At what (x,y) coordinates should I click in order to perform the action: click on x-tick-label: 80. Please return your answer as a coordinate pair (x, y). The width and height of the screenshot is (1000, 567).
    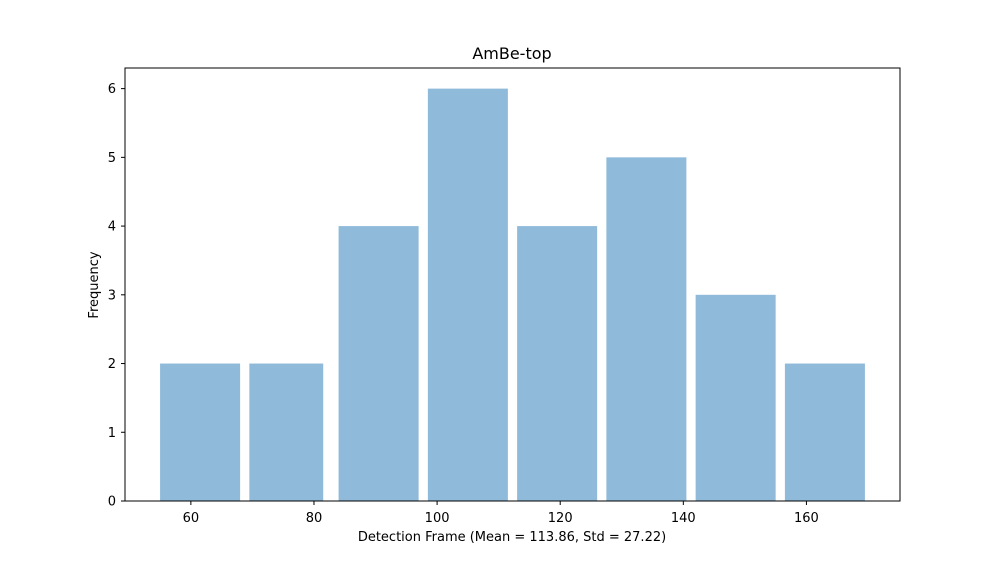
    Looking at the image, I should click on (314, 518).